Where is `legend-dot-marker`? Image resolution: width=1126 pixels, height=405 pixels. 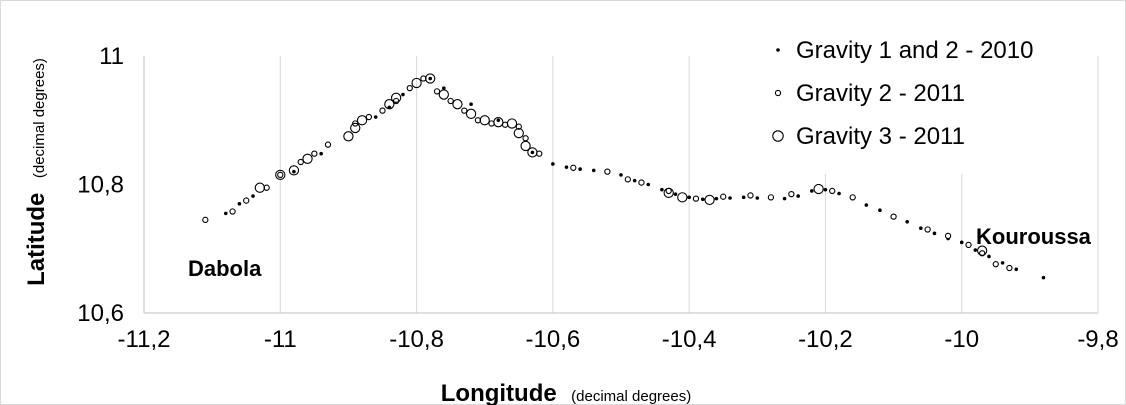
legend-dot-marker is located at coordinates (778, 50).